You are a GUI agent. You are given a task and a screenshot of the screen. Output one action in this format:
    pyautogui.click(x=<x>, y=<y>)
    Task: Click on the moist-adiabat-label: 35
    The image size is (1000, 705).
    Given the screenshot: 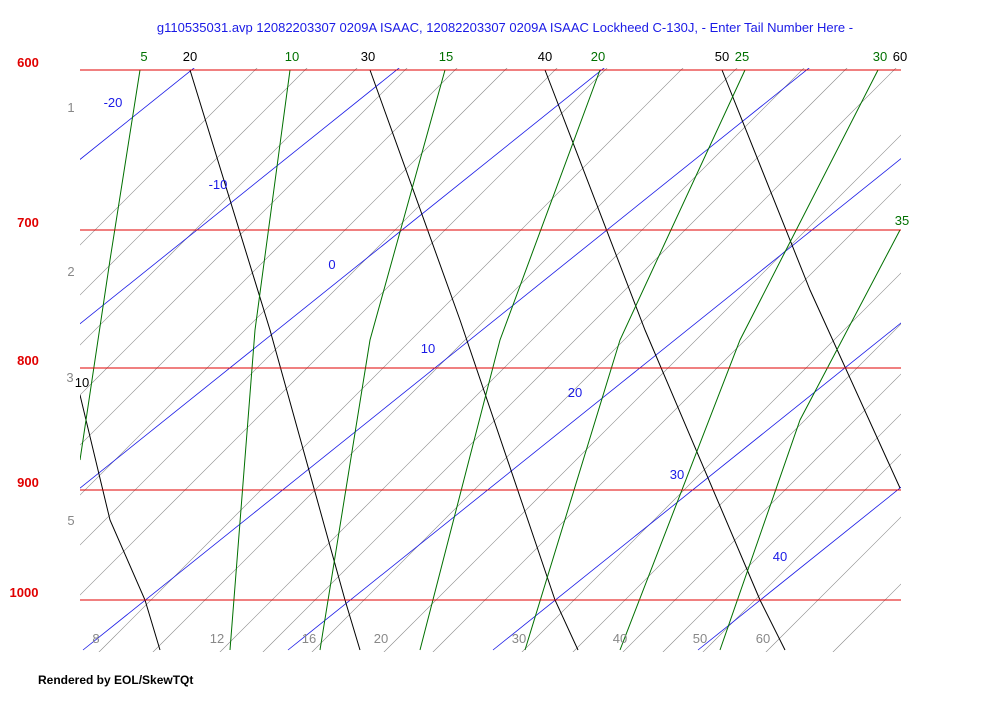 What is the action you would take?
    pyautogui.click(x=902, y=220)
    